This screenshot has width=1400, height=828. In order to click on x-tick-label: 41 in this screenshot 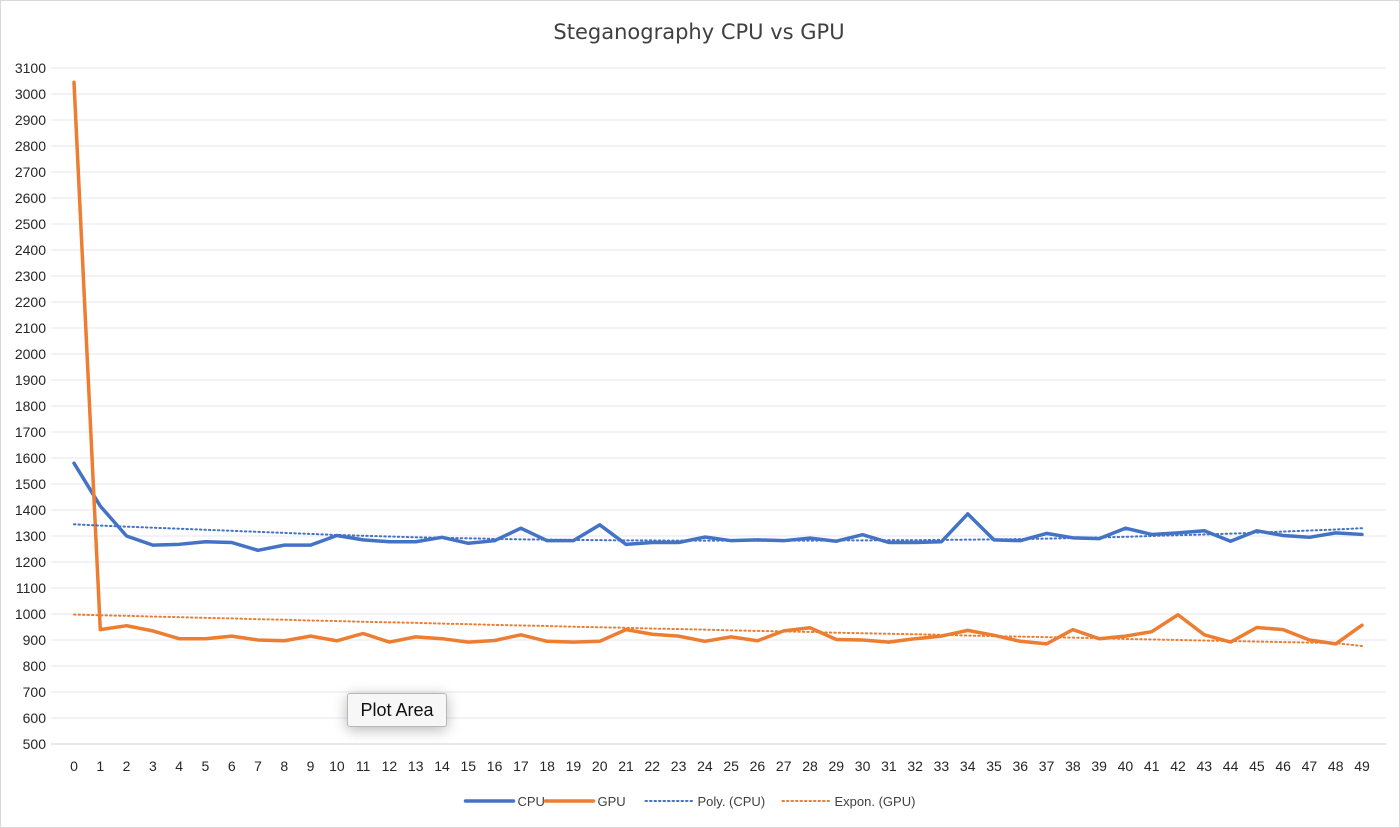, I will do `click(1152, 766)`.